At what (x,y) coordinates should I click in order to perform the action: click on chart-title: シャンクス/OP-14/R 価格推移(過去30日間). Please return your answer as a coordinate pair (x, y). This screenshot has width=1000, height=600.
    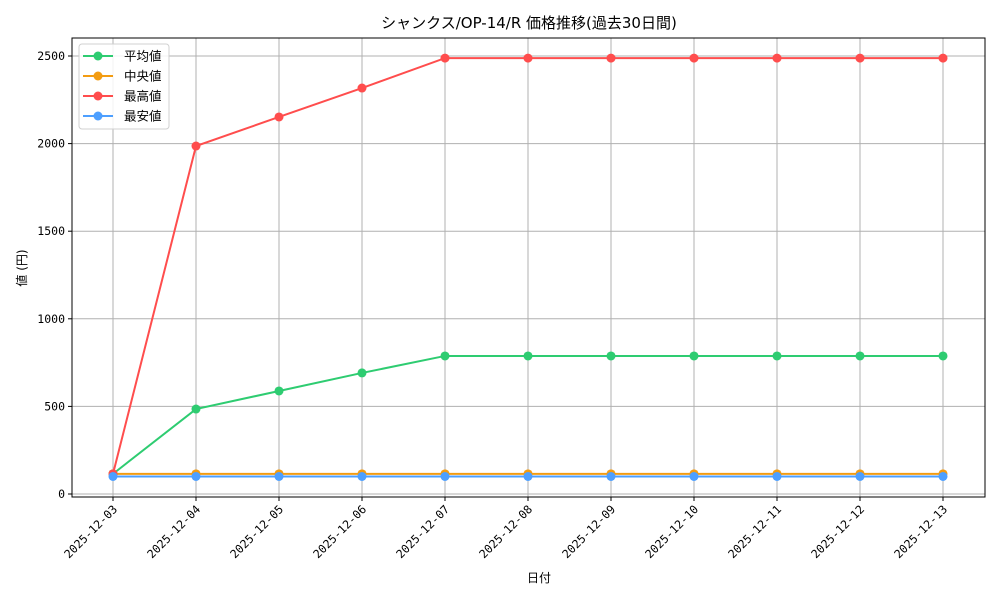
    Looking at the image, I should click on (529, 23).